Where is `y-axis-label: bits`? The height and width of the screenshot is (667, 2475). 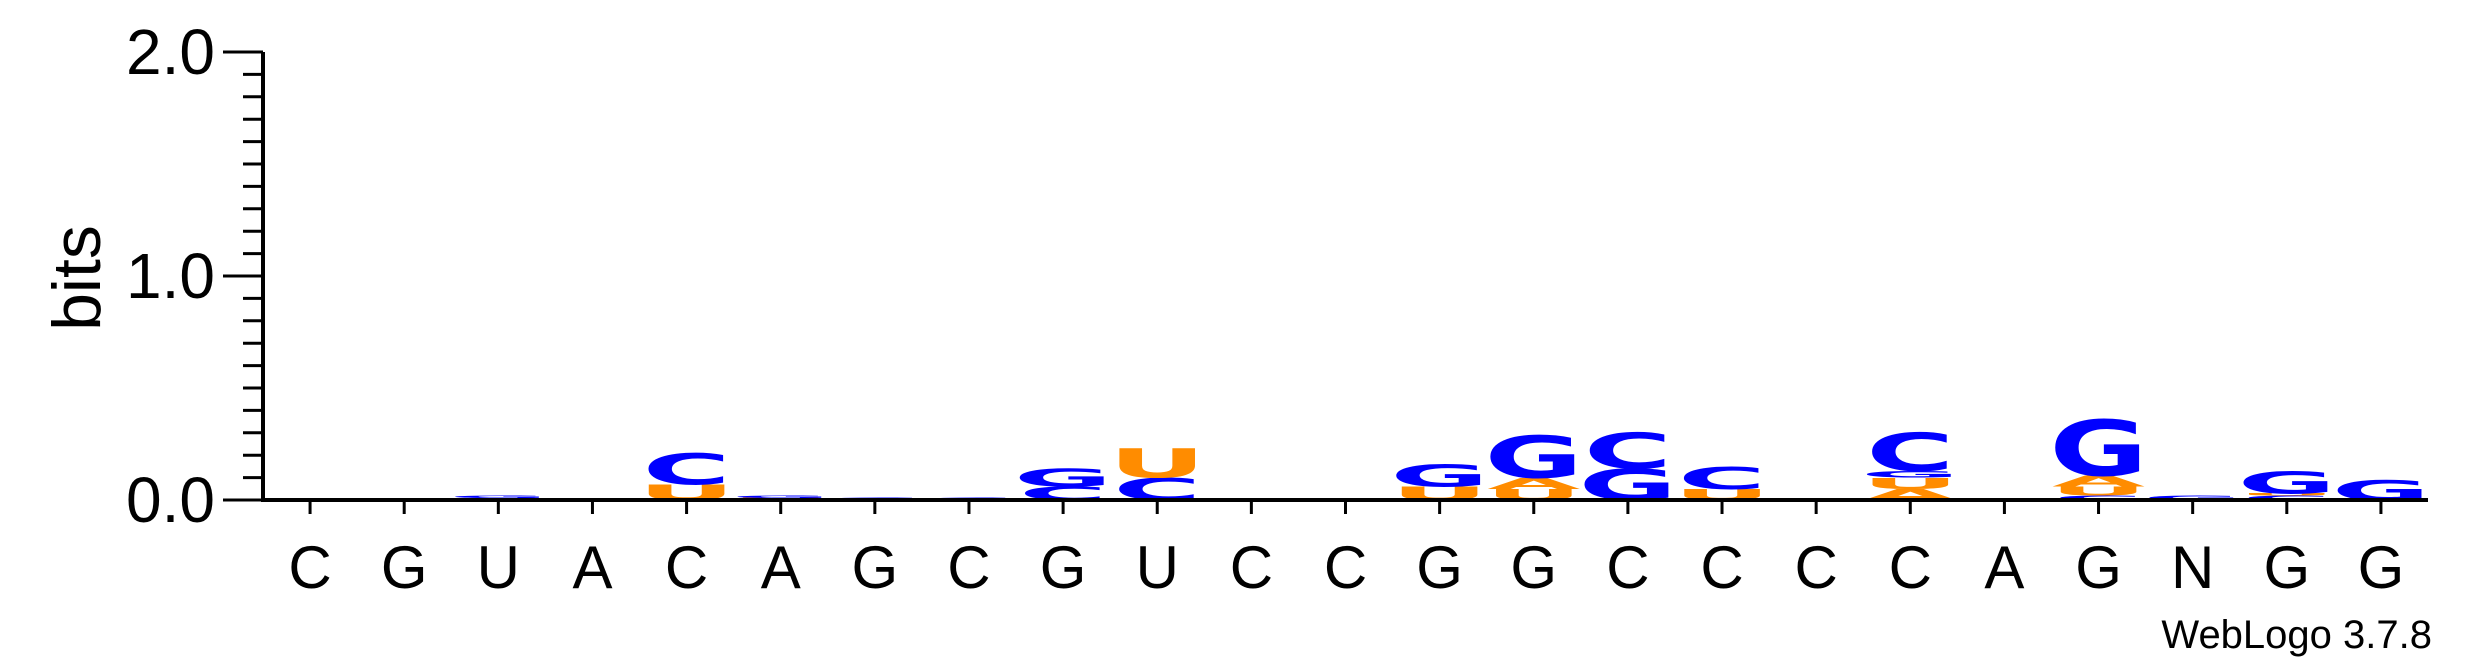
y-axis-label: bits is located at coordinates (77, 278).